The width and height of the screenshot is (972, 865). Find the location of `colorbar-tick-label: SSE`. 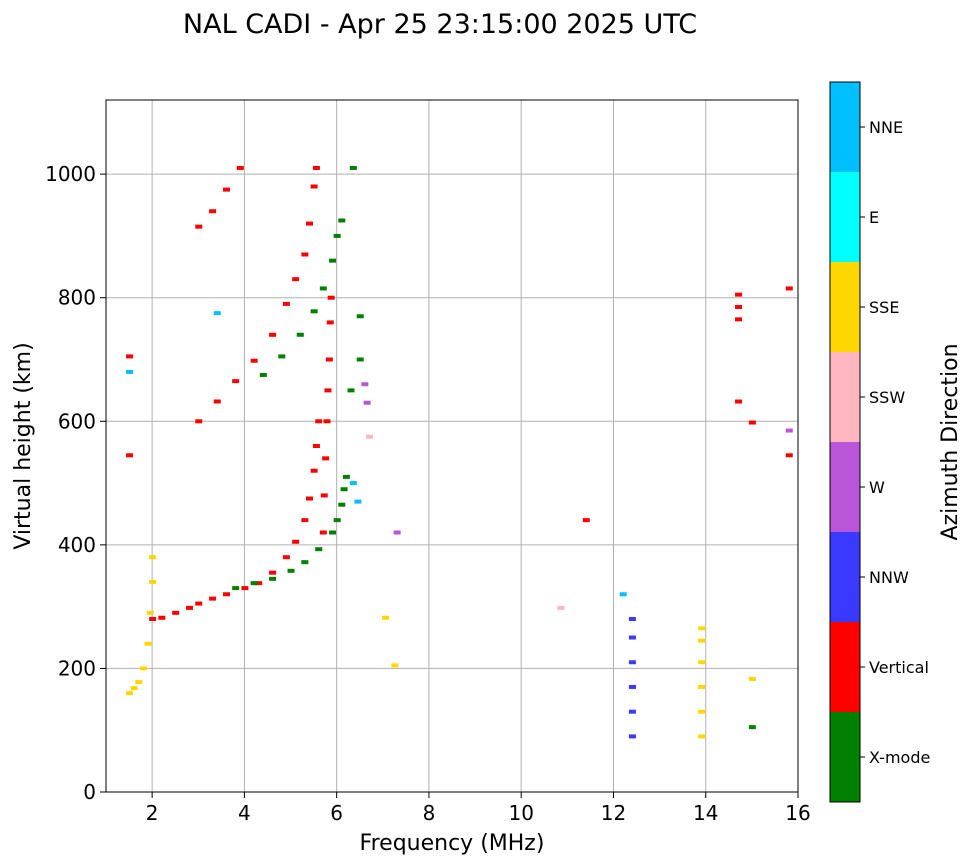

colorbar-tick-label: SSE is located at coordinates (884, 307).